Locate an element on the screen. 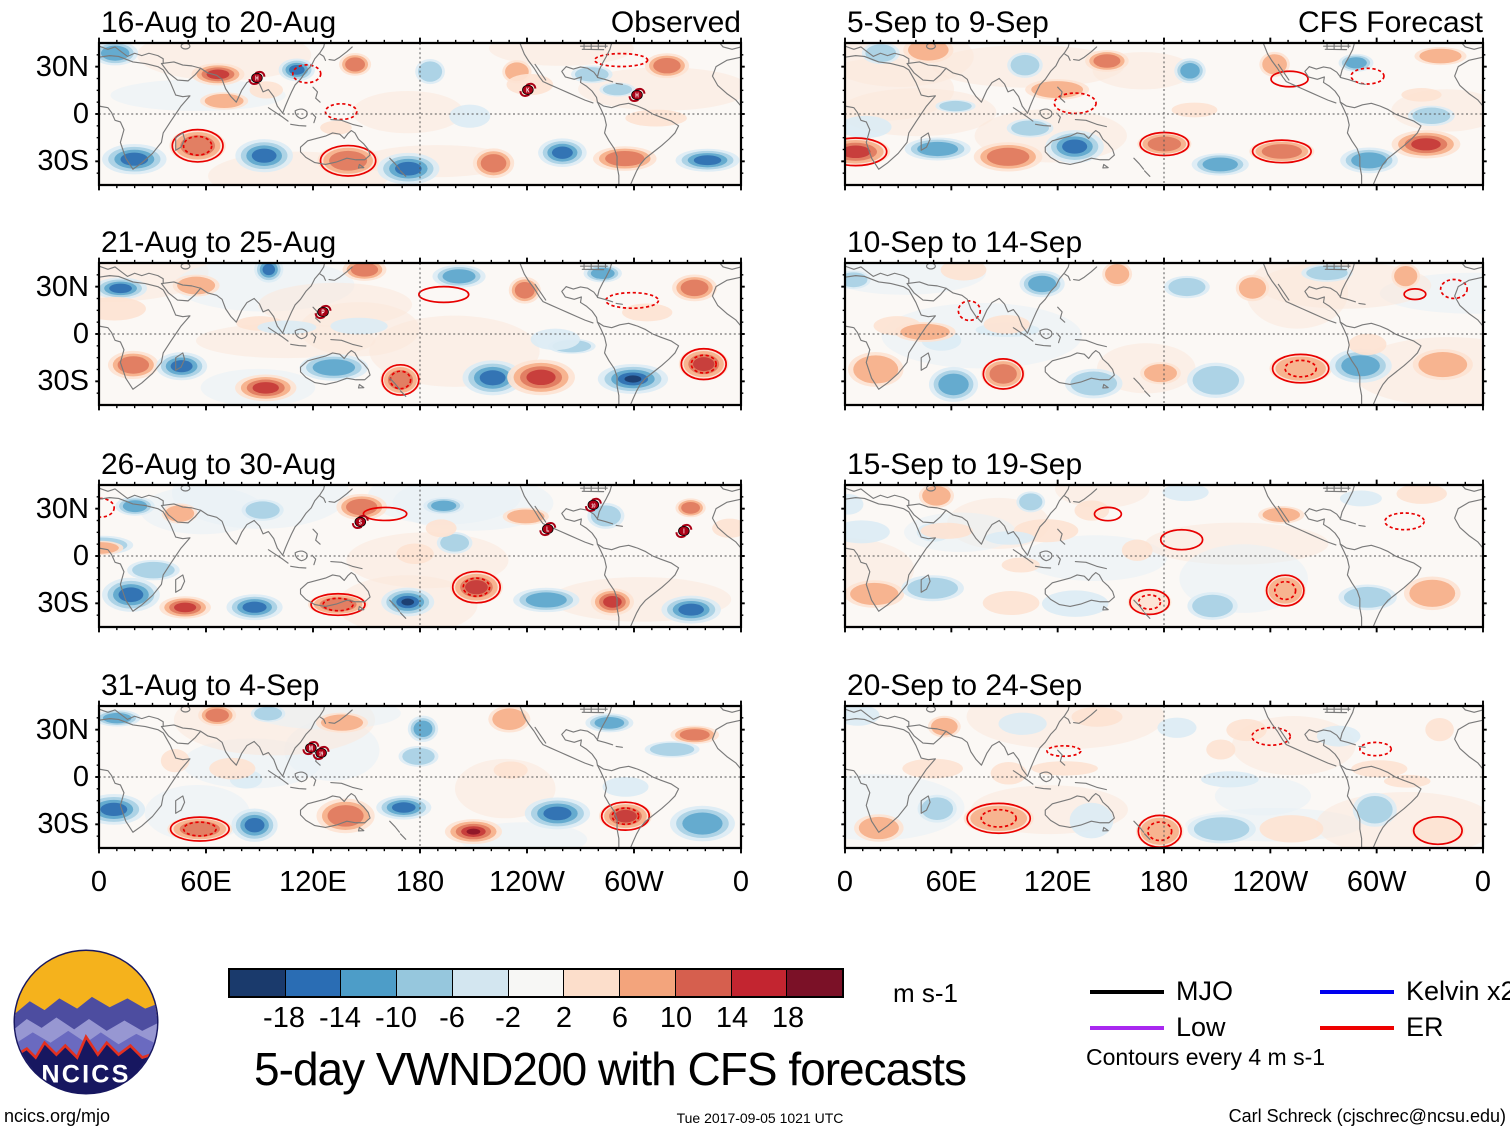 The image size is (1510, 1137). storm-marker: 10 is located at coordinates (593, 505).